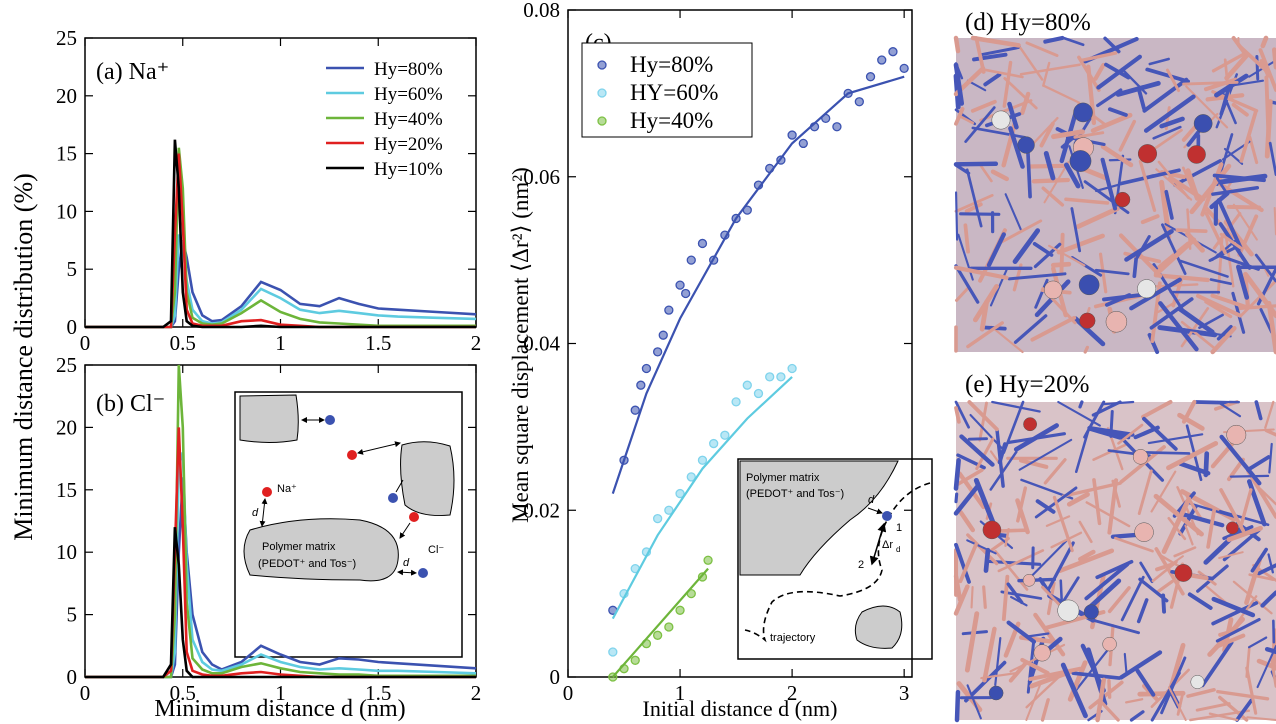 The width and height of the screenshot is (1276, 724). I want to click on y-tick-label: 0, so click(72, 327).